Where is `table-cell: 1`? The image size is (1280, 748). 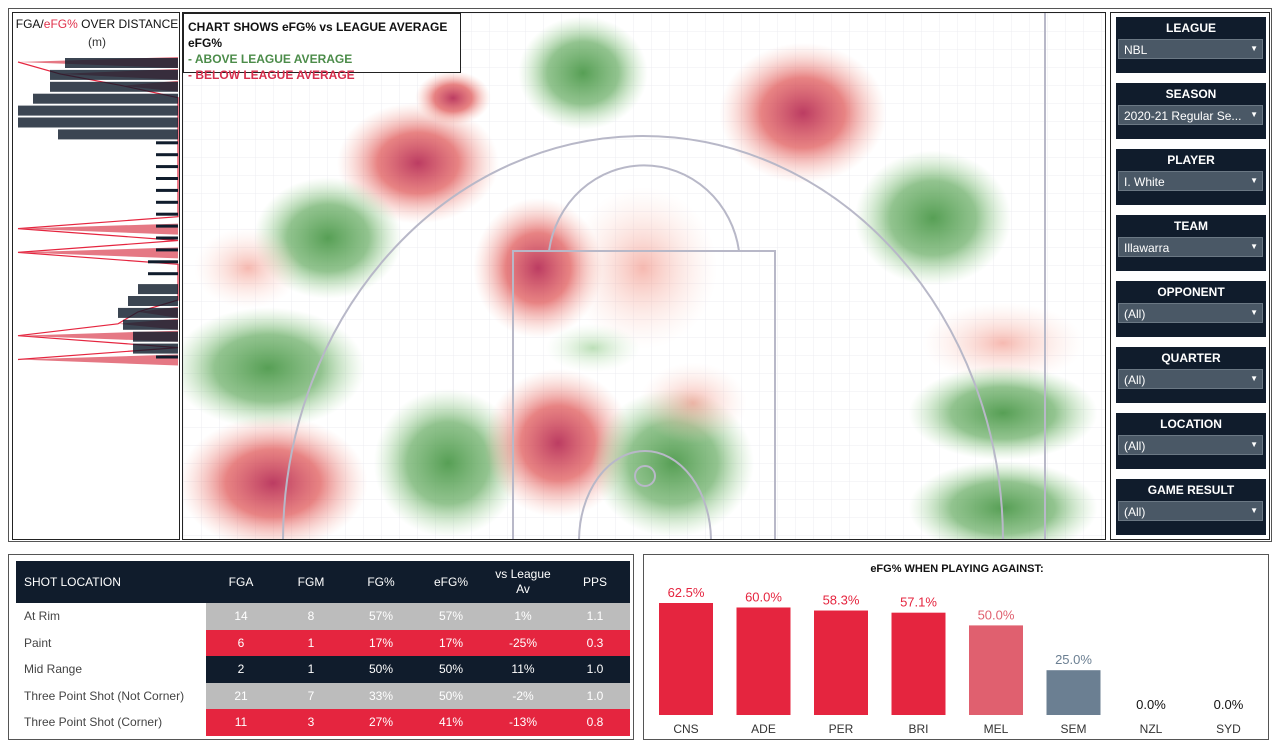
table-cell: 1 is located at coordinates (311, 669).